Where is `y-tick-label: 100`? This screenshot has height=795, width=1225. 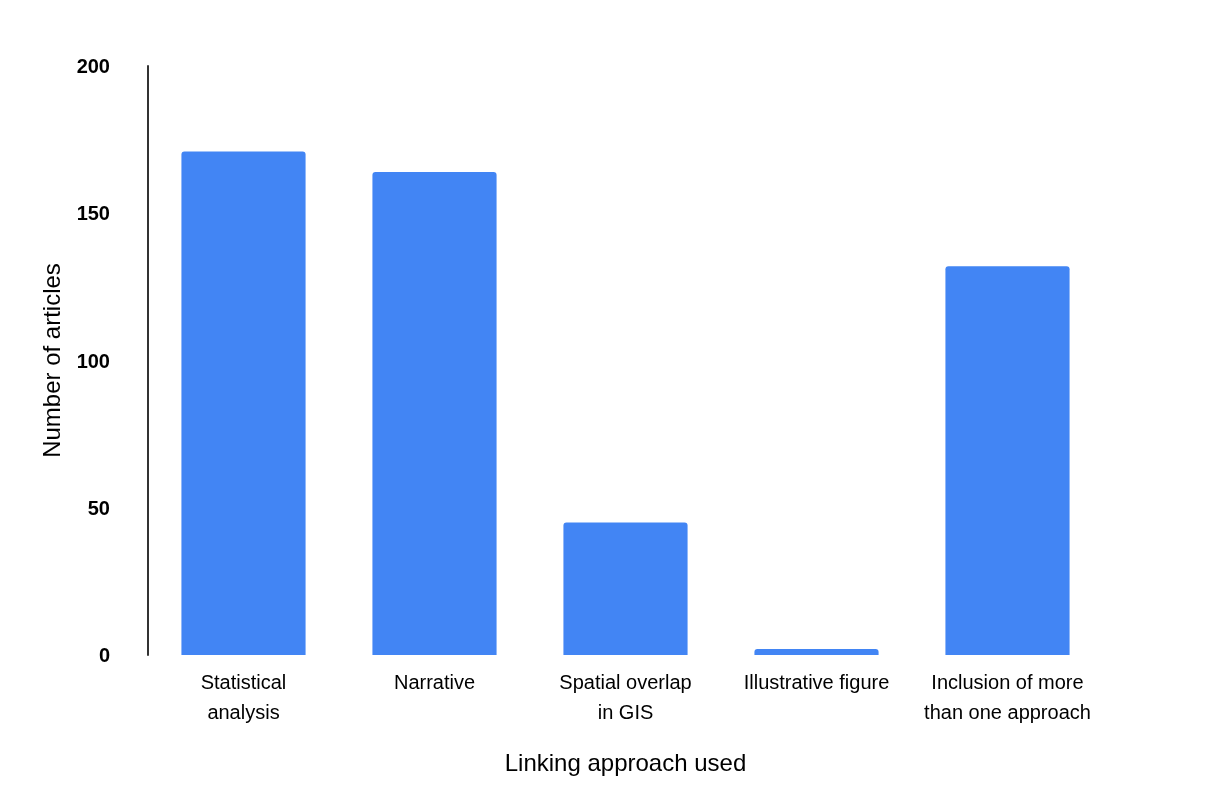 y-tick-label: 100 is located at coordinates (93, 360).